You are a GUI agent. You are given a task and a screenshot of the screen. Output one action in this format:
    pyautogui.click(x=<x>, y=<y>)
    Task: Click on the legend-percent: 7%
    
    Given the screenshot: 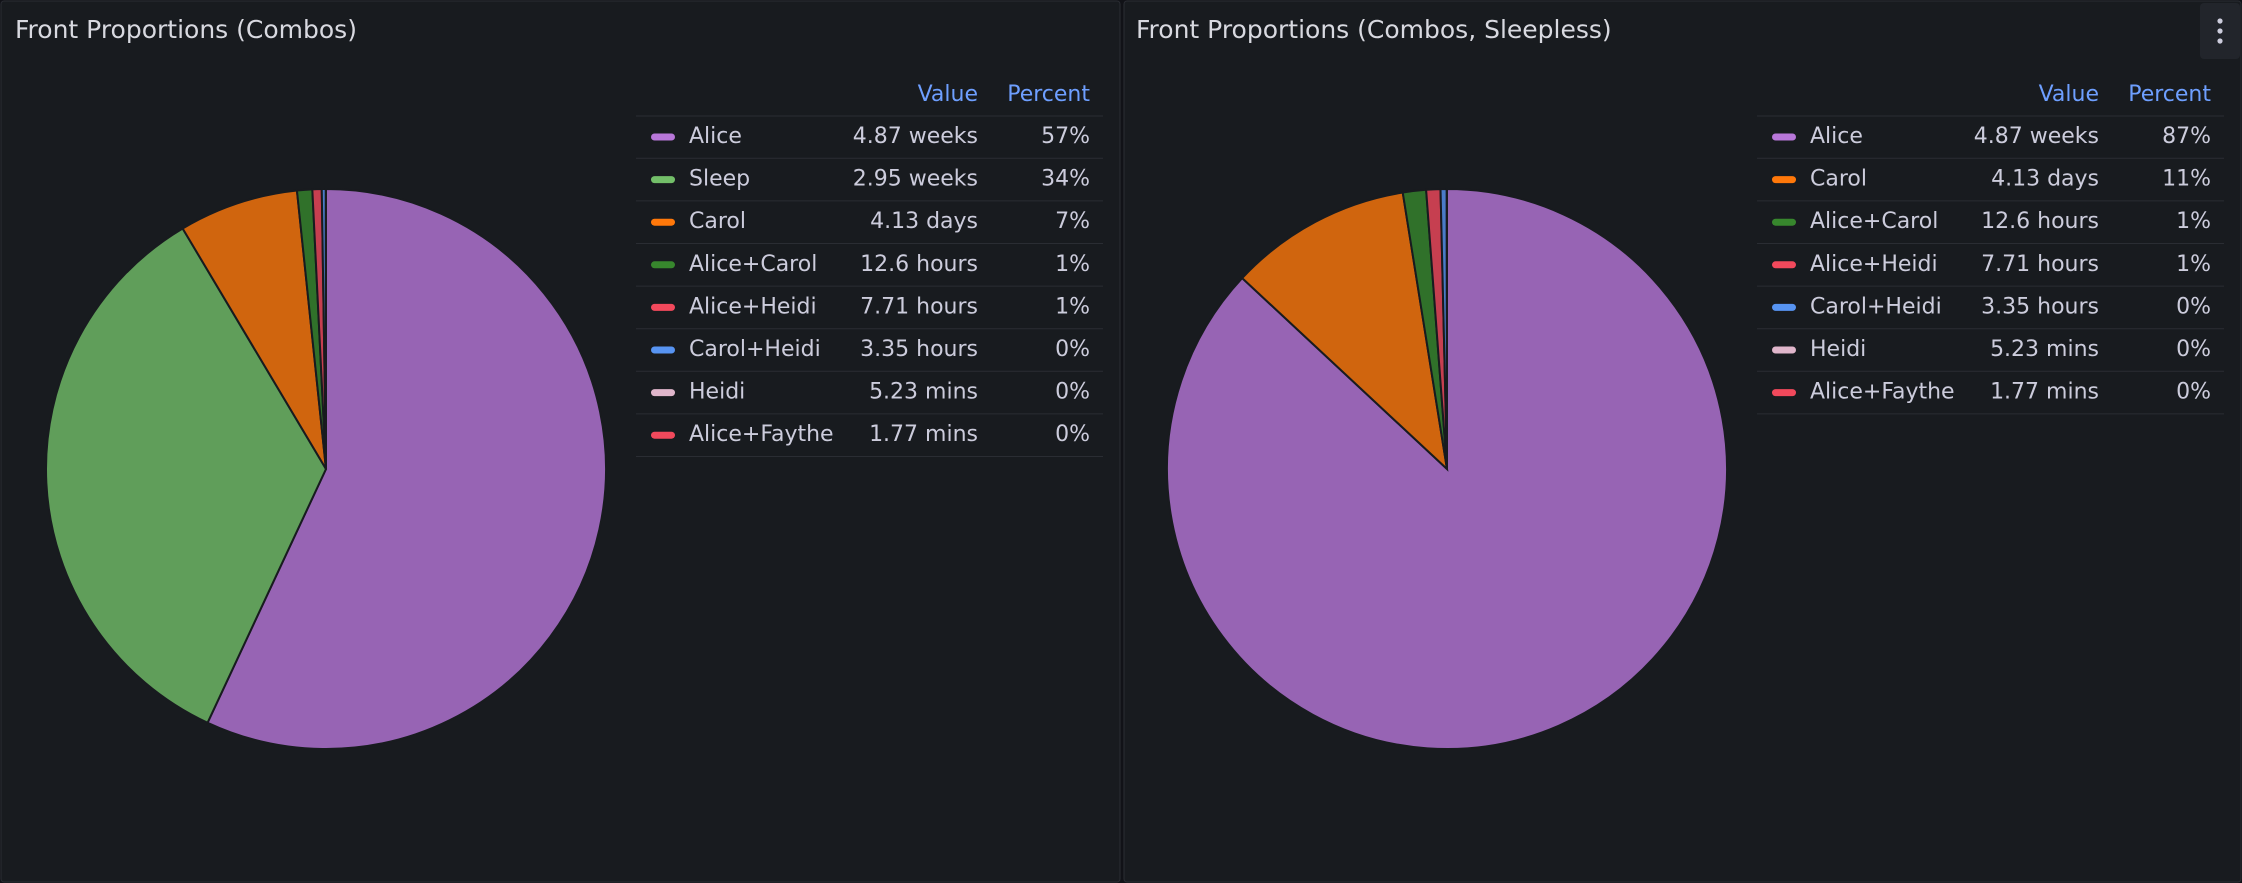 What is the action you would take?
    pyautogui.click(x=1072, y=221)
    